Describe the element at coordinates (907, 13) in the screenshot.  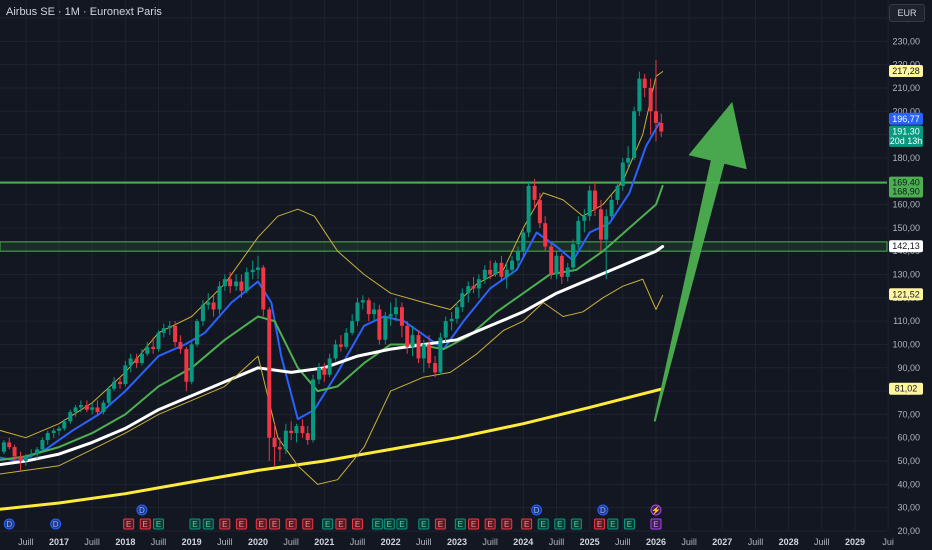
I see `currency-button: EUR` at that location.